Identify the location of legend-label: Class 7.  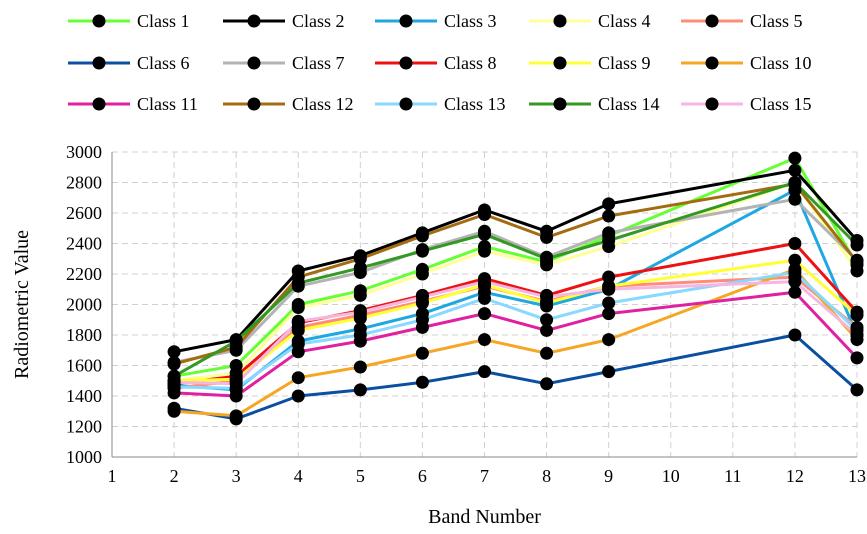
(318, 63).